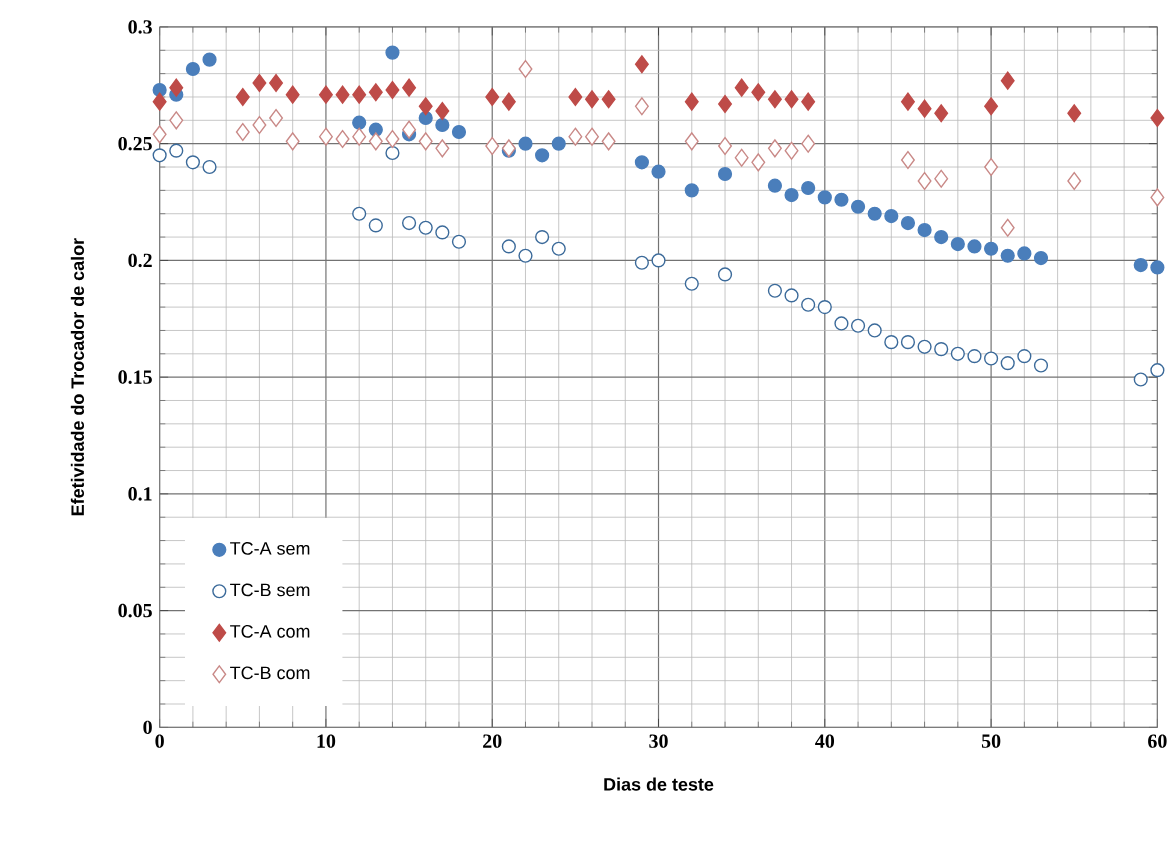 The height and width of the screenshot is (857, 1174). Describe the element at coordinates (135, 143) in the screenshot. I see `y-tick-label: 0.25` at that location.